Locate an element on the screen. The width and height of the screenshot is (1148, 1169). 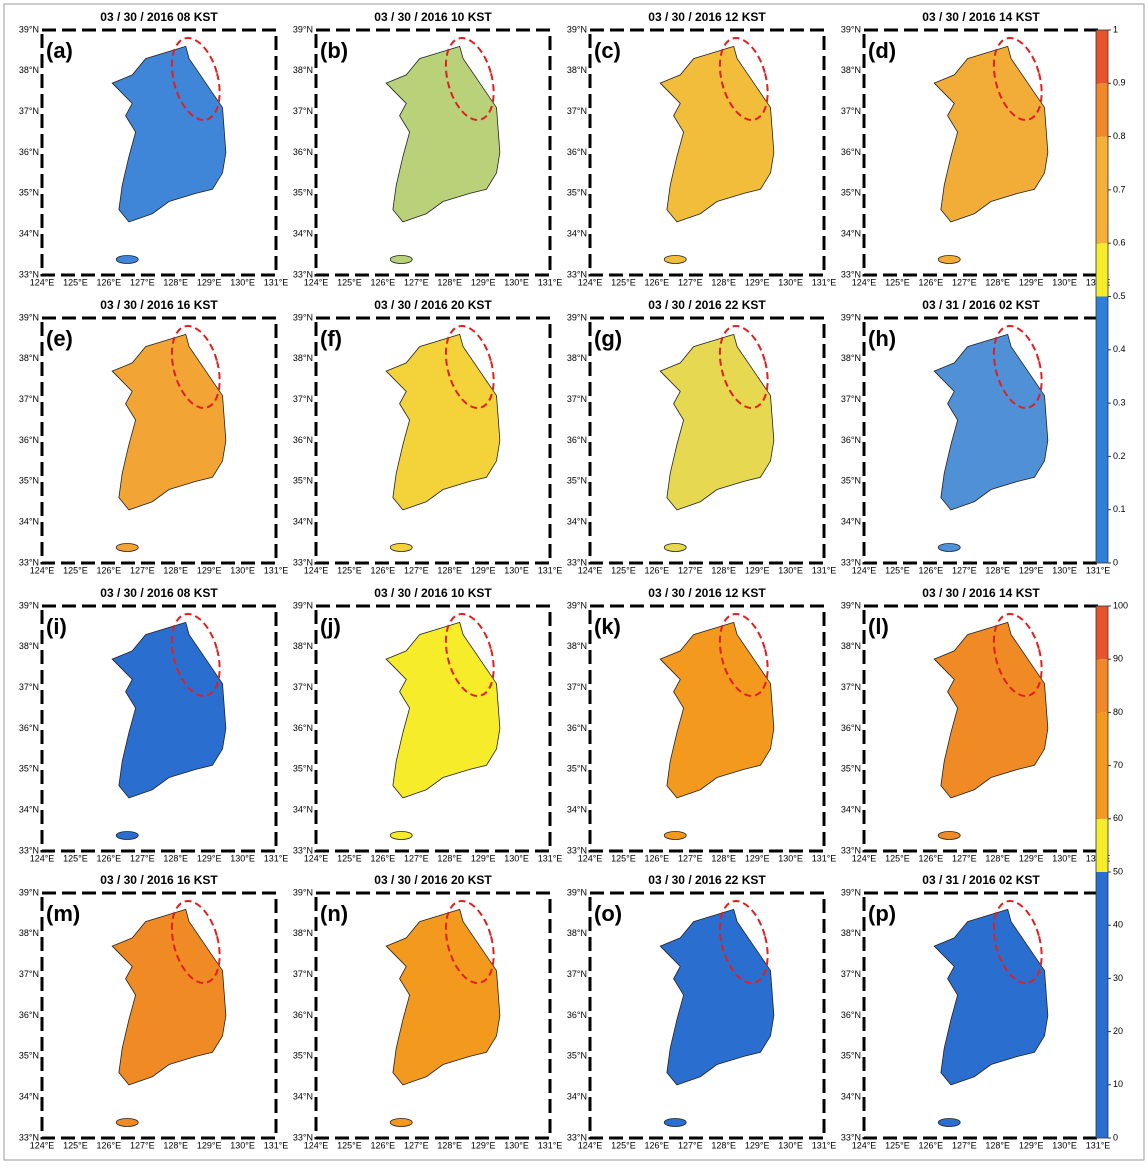
colorbar-tick-label: 10 is located at coordinates (1118, 1084).